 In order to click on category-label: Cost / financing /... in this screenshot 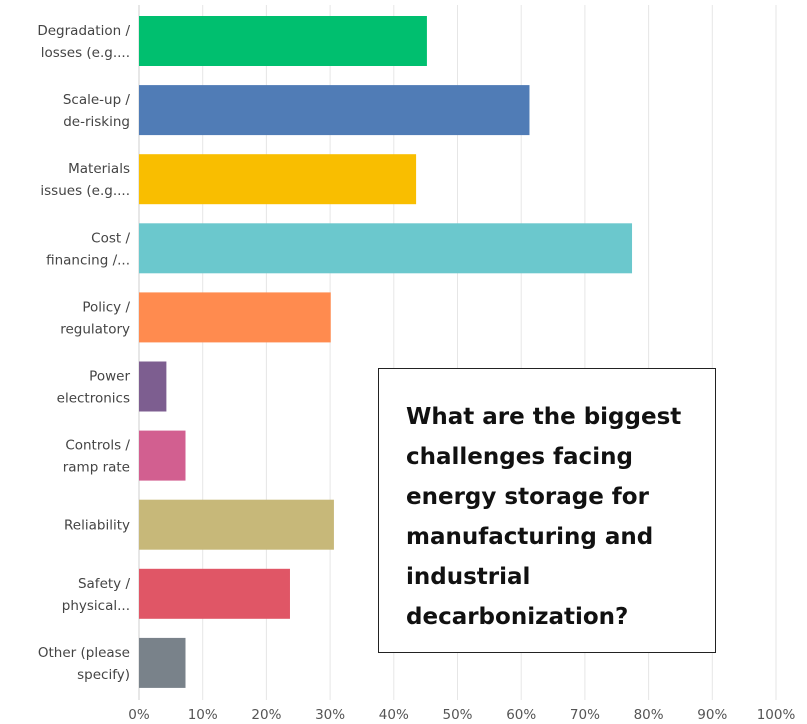, I will do `click(88, 249)`.